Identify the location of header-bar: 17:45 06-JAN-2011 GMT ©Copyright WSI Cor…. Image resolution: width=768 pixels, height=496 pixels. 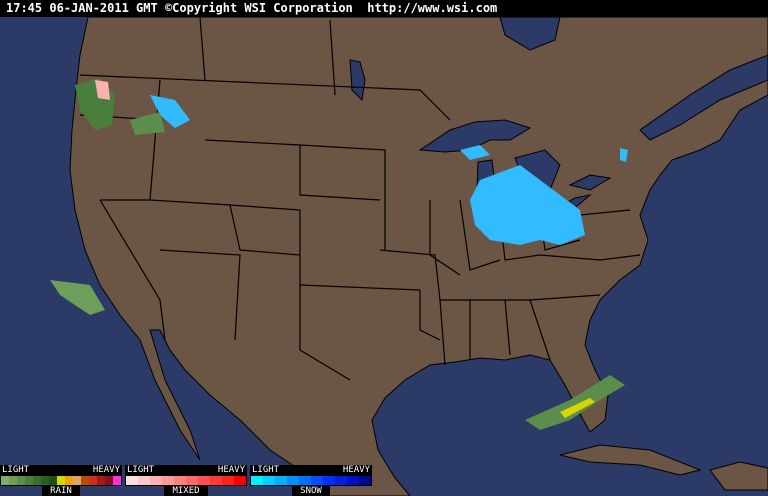
(384, 8).